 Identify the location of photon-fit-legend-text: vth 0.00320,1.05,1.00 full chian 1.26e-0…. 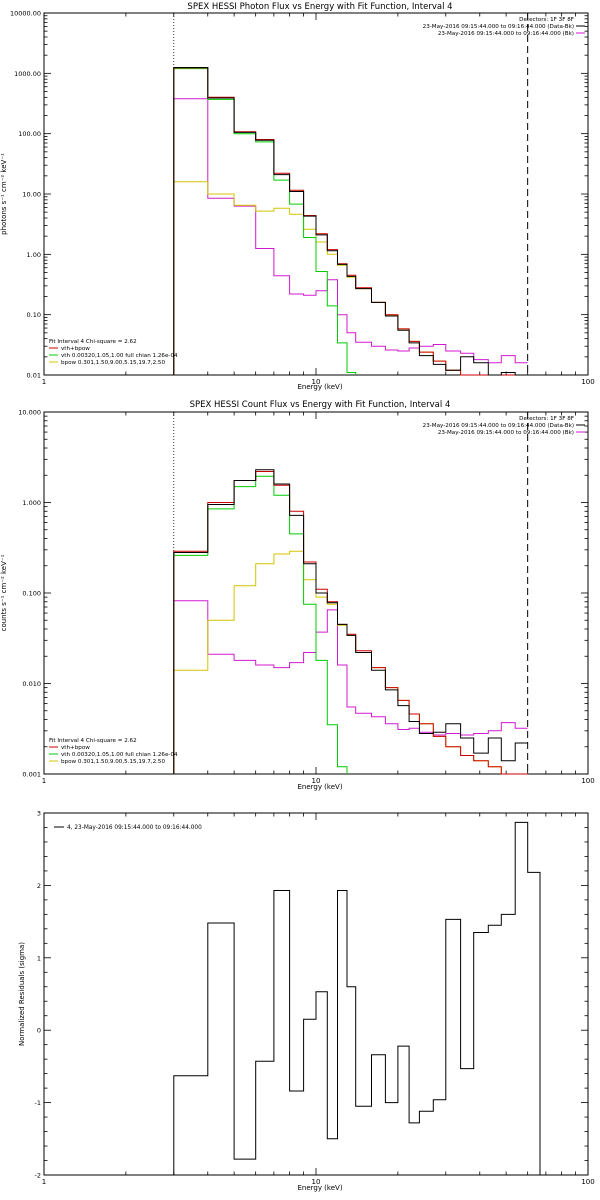
(119, 356).